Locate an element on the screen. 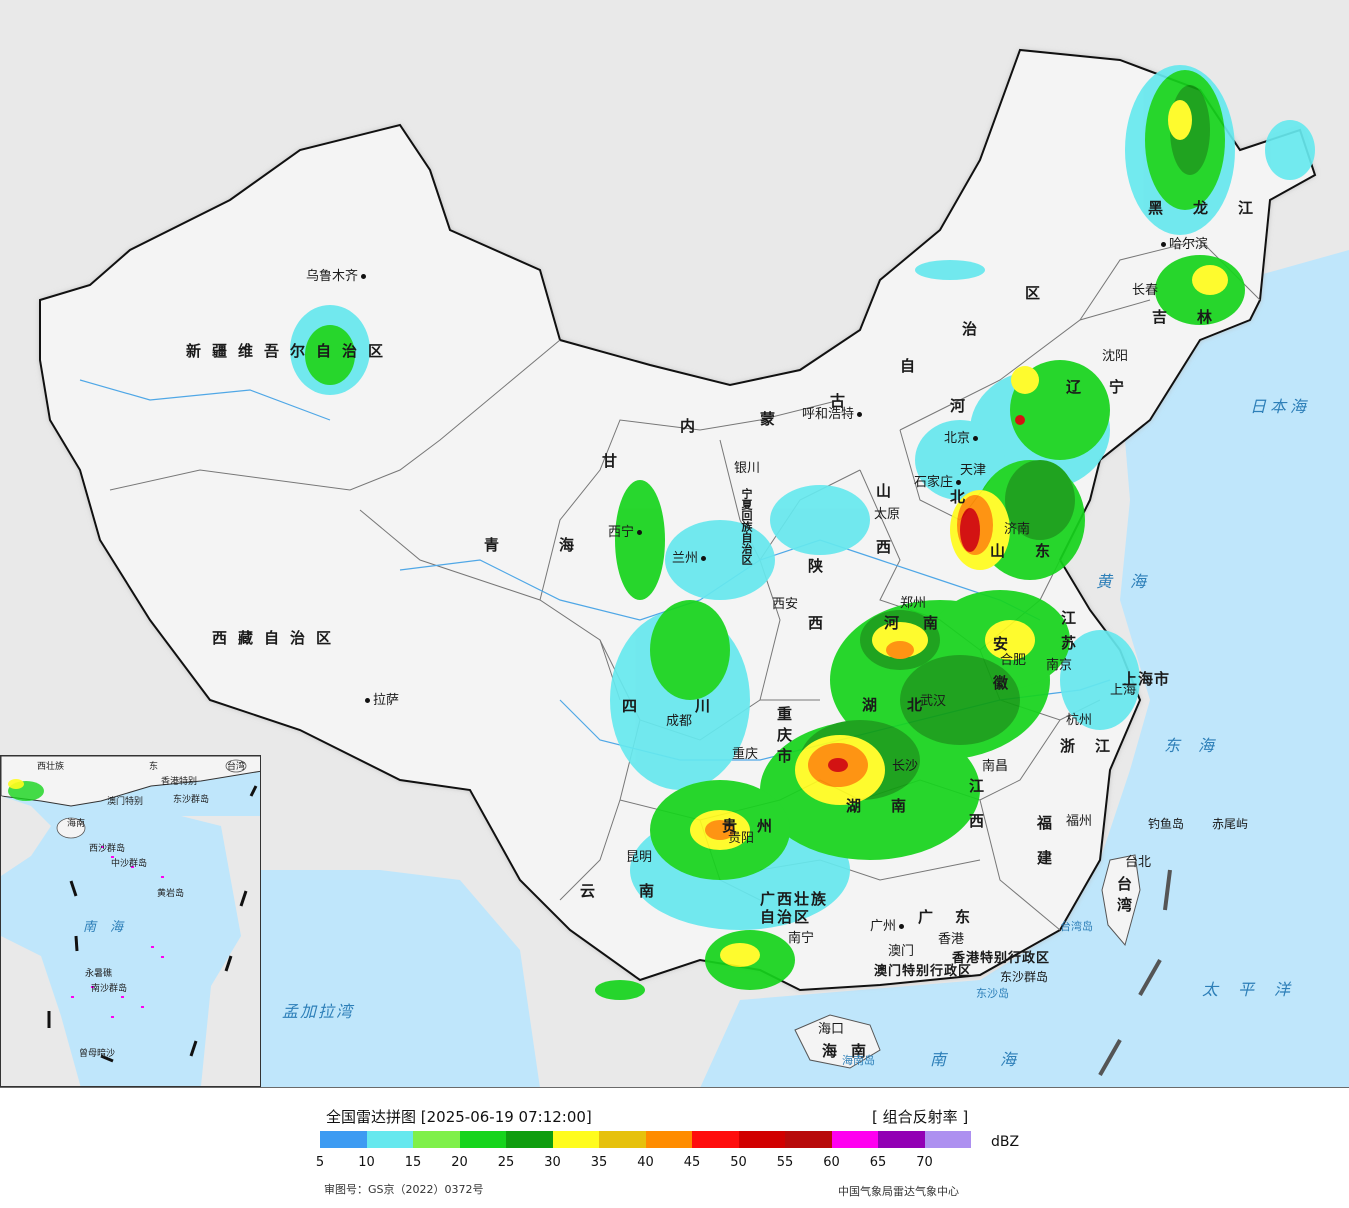 The height and width of the screenshot is (1208, 1349). legend-tick-15: 15 is located at coordinates (413, 1162).